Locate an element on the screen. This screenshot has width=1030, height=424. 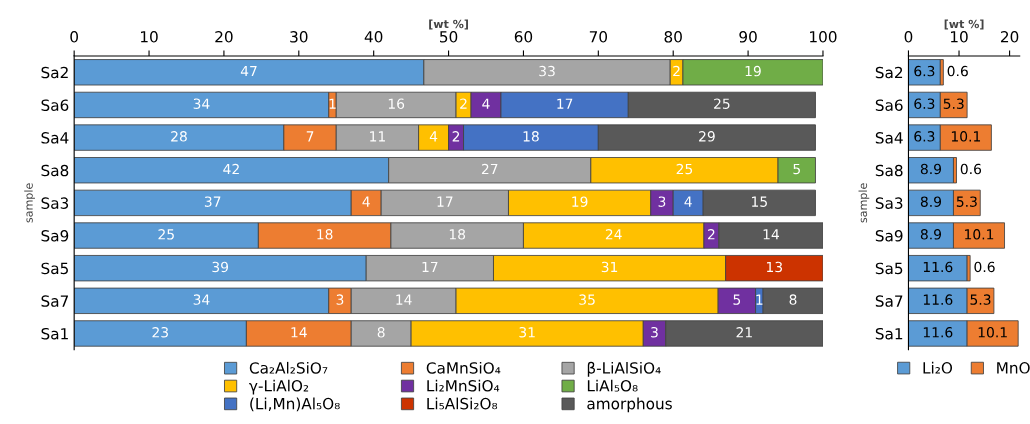
legend-label: CaMnSiO₄ is located at coordinates (463, 367).